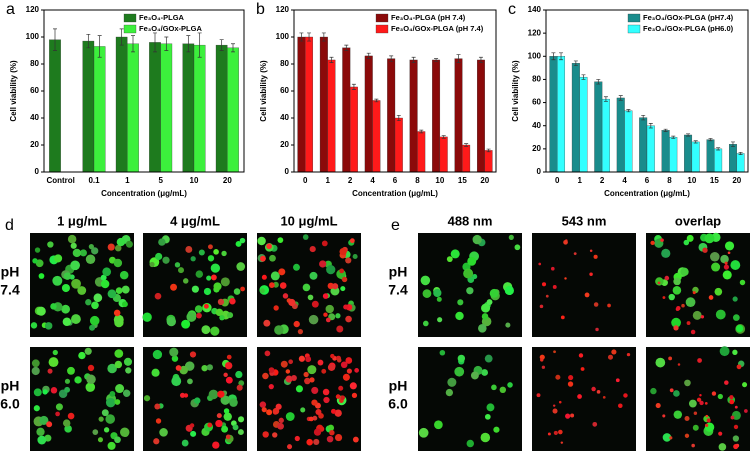 This screenshot has height=456, width=754. Describe the element at coordinates (34, 63) in the screenshot. I see `y-tick-label: 80` at that location.